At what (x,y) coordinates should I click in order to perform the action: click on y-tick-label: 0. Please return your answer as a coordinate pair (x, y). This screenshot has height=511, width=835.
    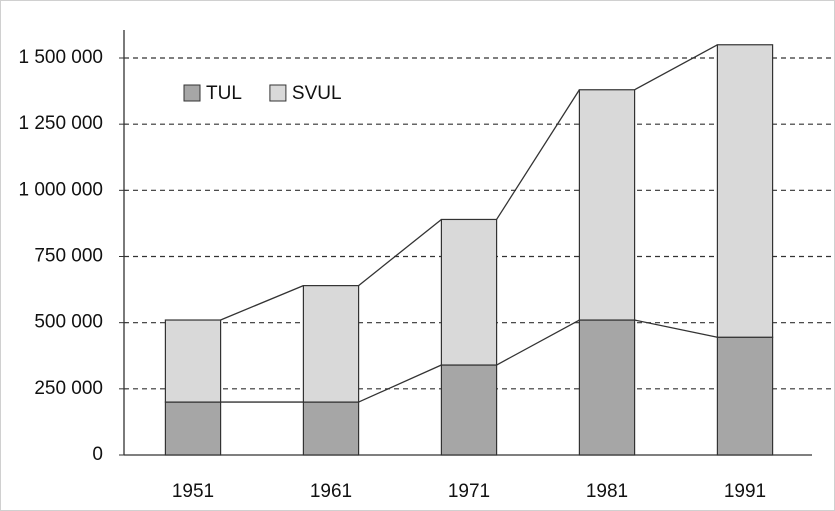
    Looking at the image, I should click on (97, 454).